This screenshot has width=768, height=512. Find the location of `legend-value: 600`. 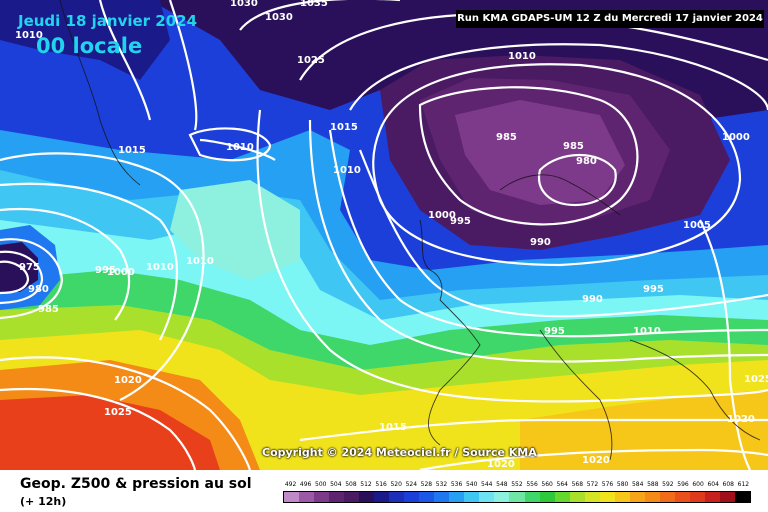

legend-value: 600 is located at coordinates (698, 484).